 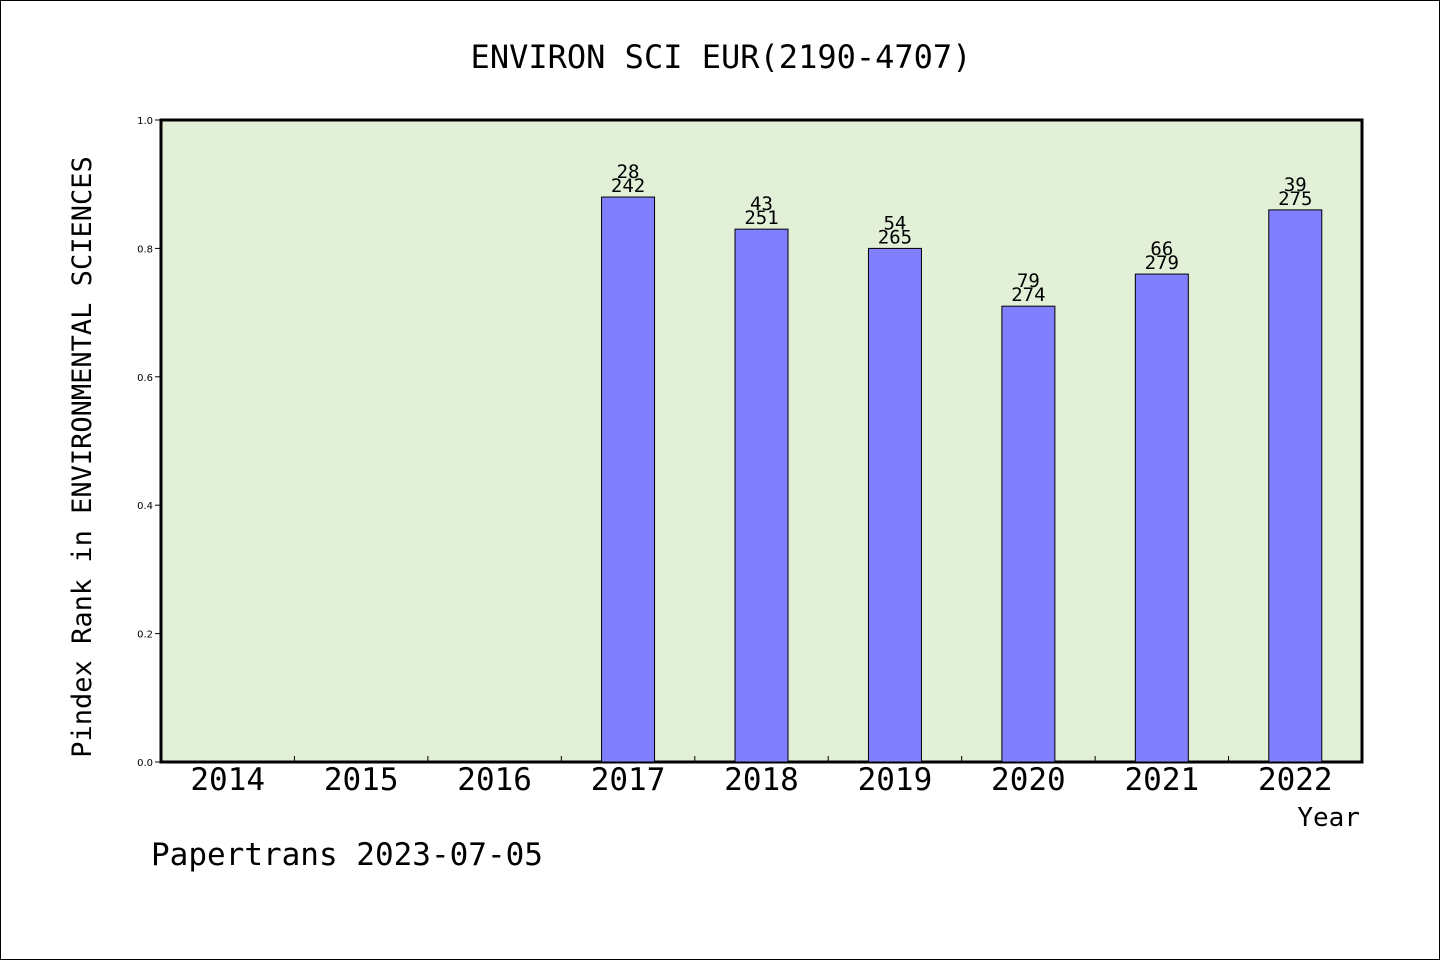 What do you see at coordinates (1028, 534) in the screenshot?
I see `bar-2020` at bounding box center [1028, 534].